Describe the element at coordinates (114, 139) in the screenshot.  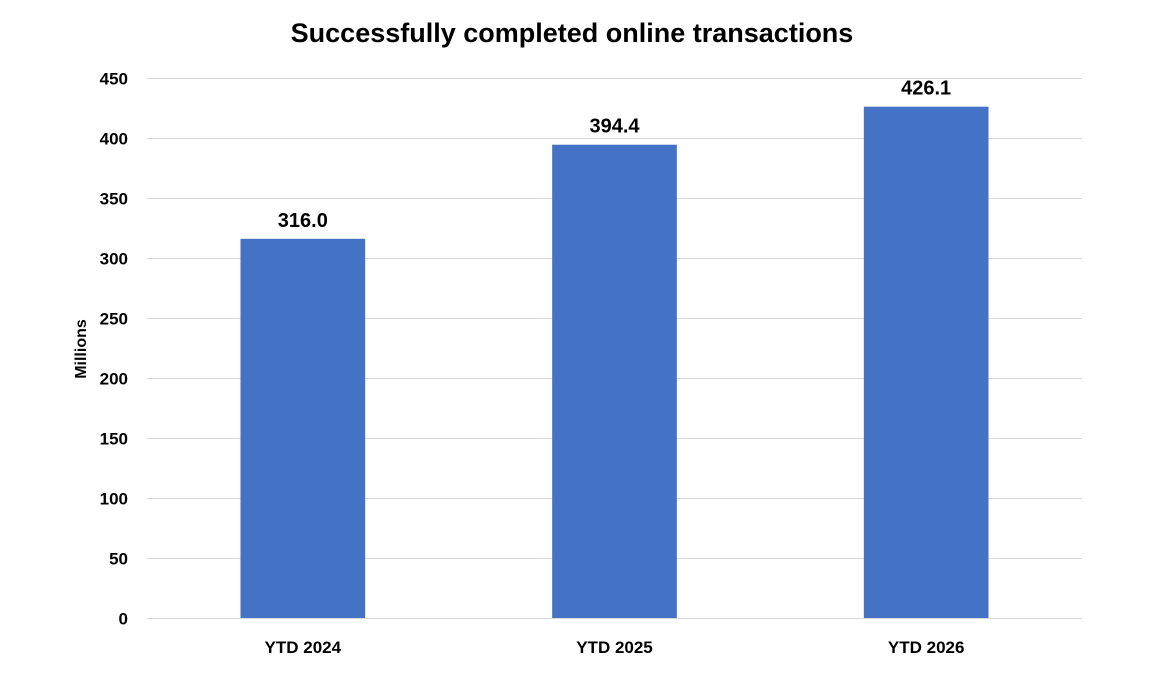
I see `y-tick-label: 400` at that location.